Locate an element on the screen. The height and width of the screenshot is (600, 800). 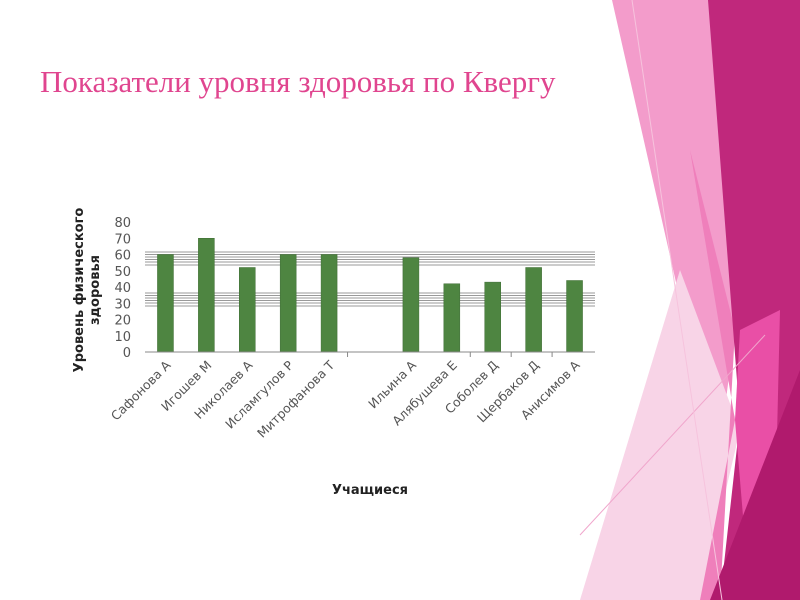
x-axis-title: Учащиеся is located at coordinates (370, 490).